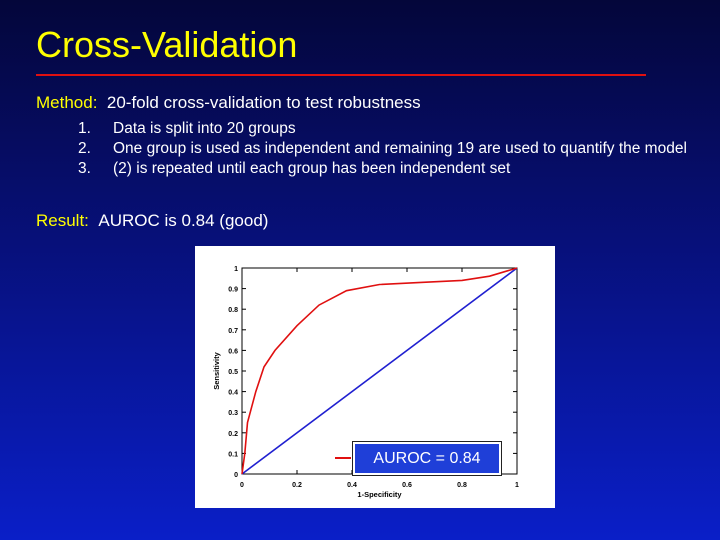  I want to click on list-item: 1. Data is split into 20 groups, so click(390, 128).